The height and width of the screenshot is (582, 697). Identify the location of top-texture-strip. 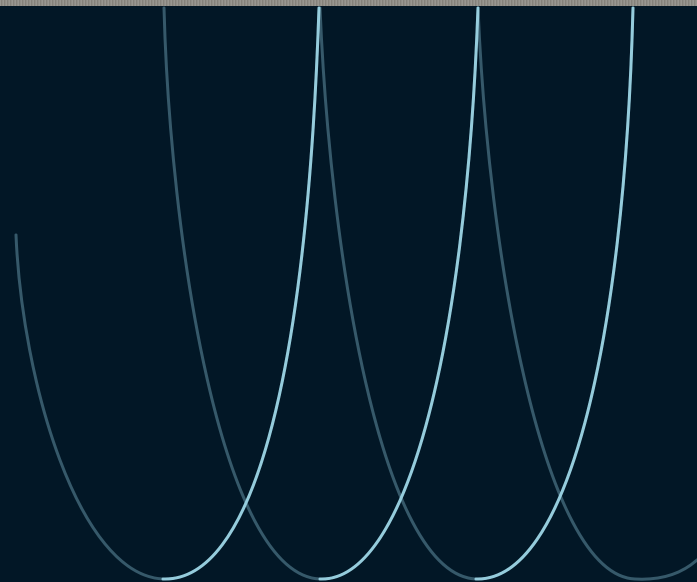
(348, 3).